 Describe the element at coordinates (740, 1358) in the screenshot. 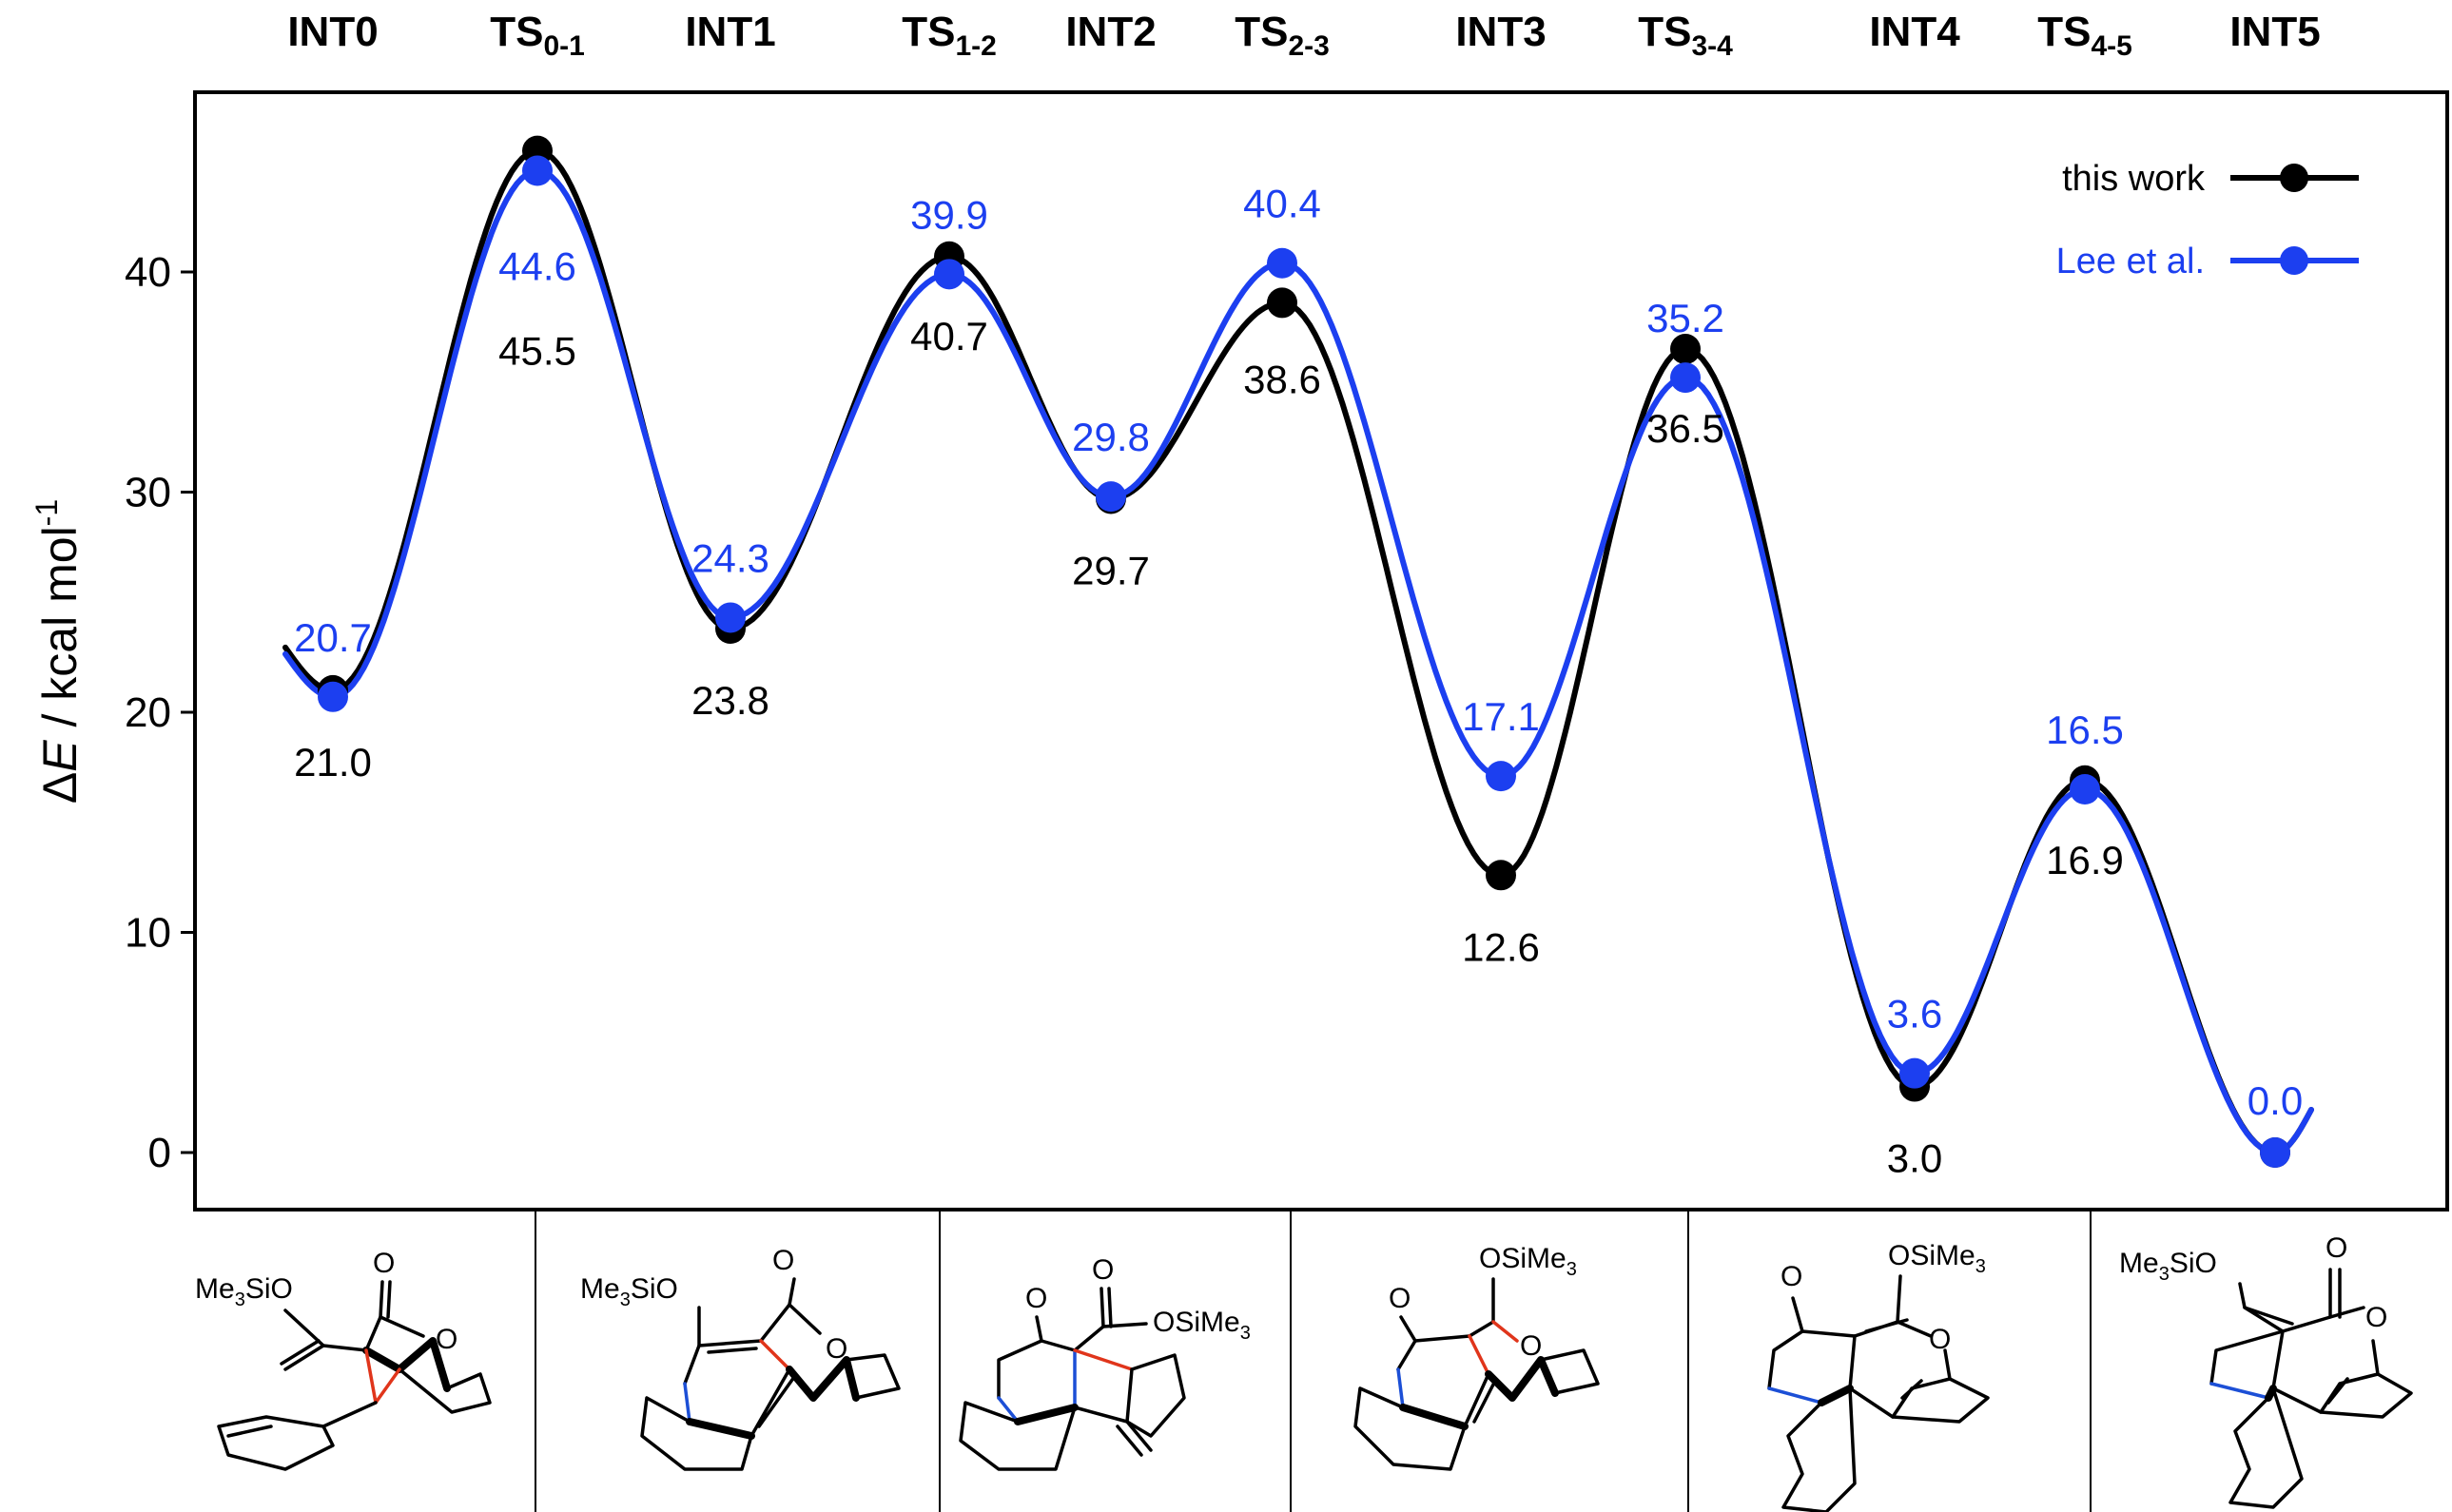

I see `structure-int1: Me3SiO O O` at that location.